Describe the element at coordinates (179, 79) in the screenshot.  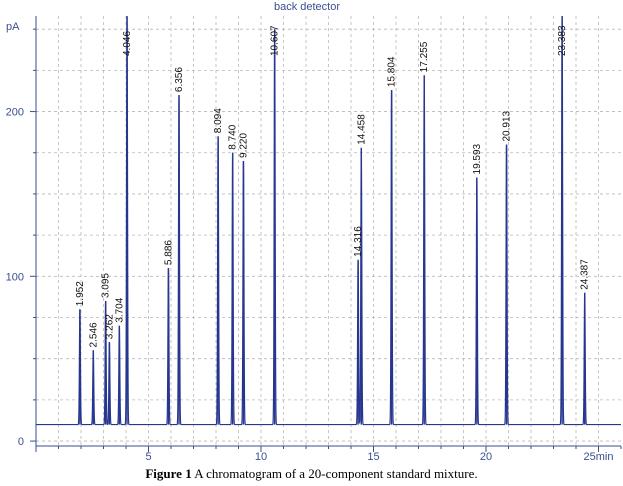
I see `peak-label: 6.356` at that location.